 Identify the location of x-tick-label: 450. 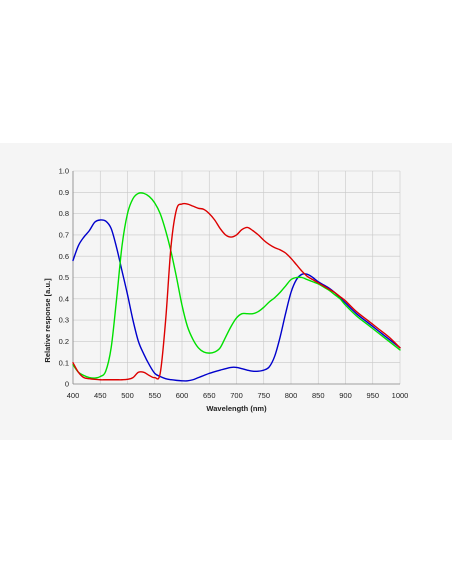
(100, 395).